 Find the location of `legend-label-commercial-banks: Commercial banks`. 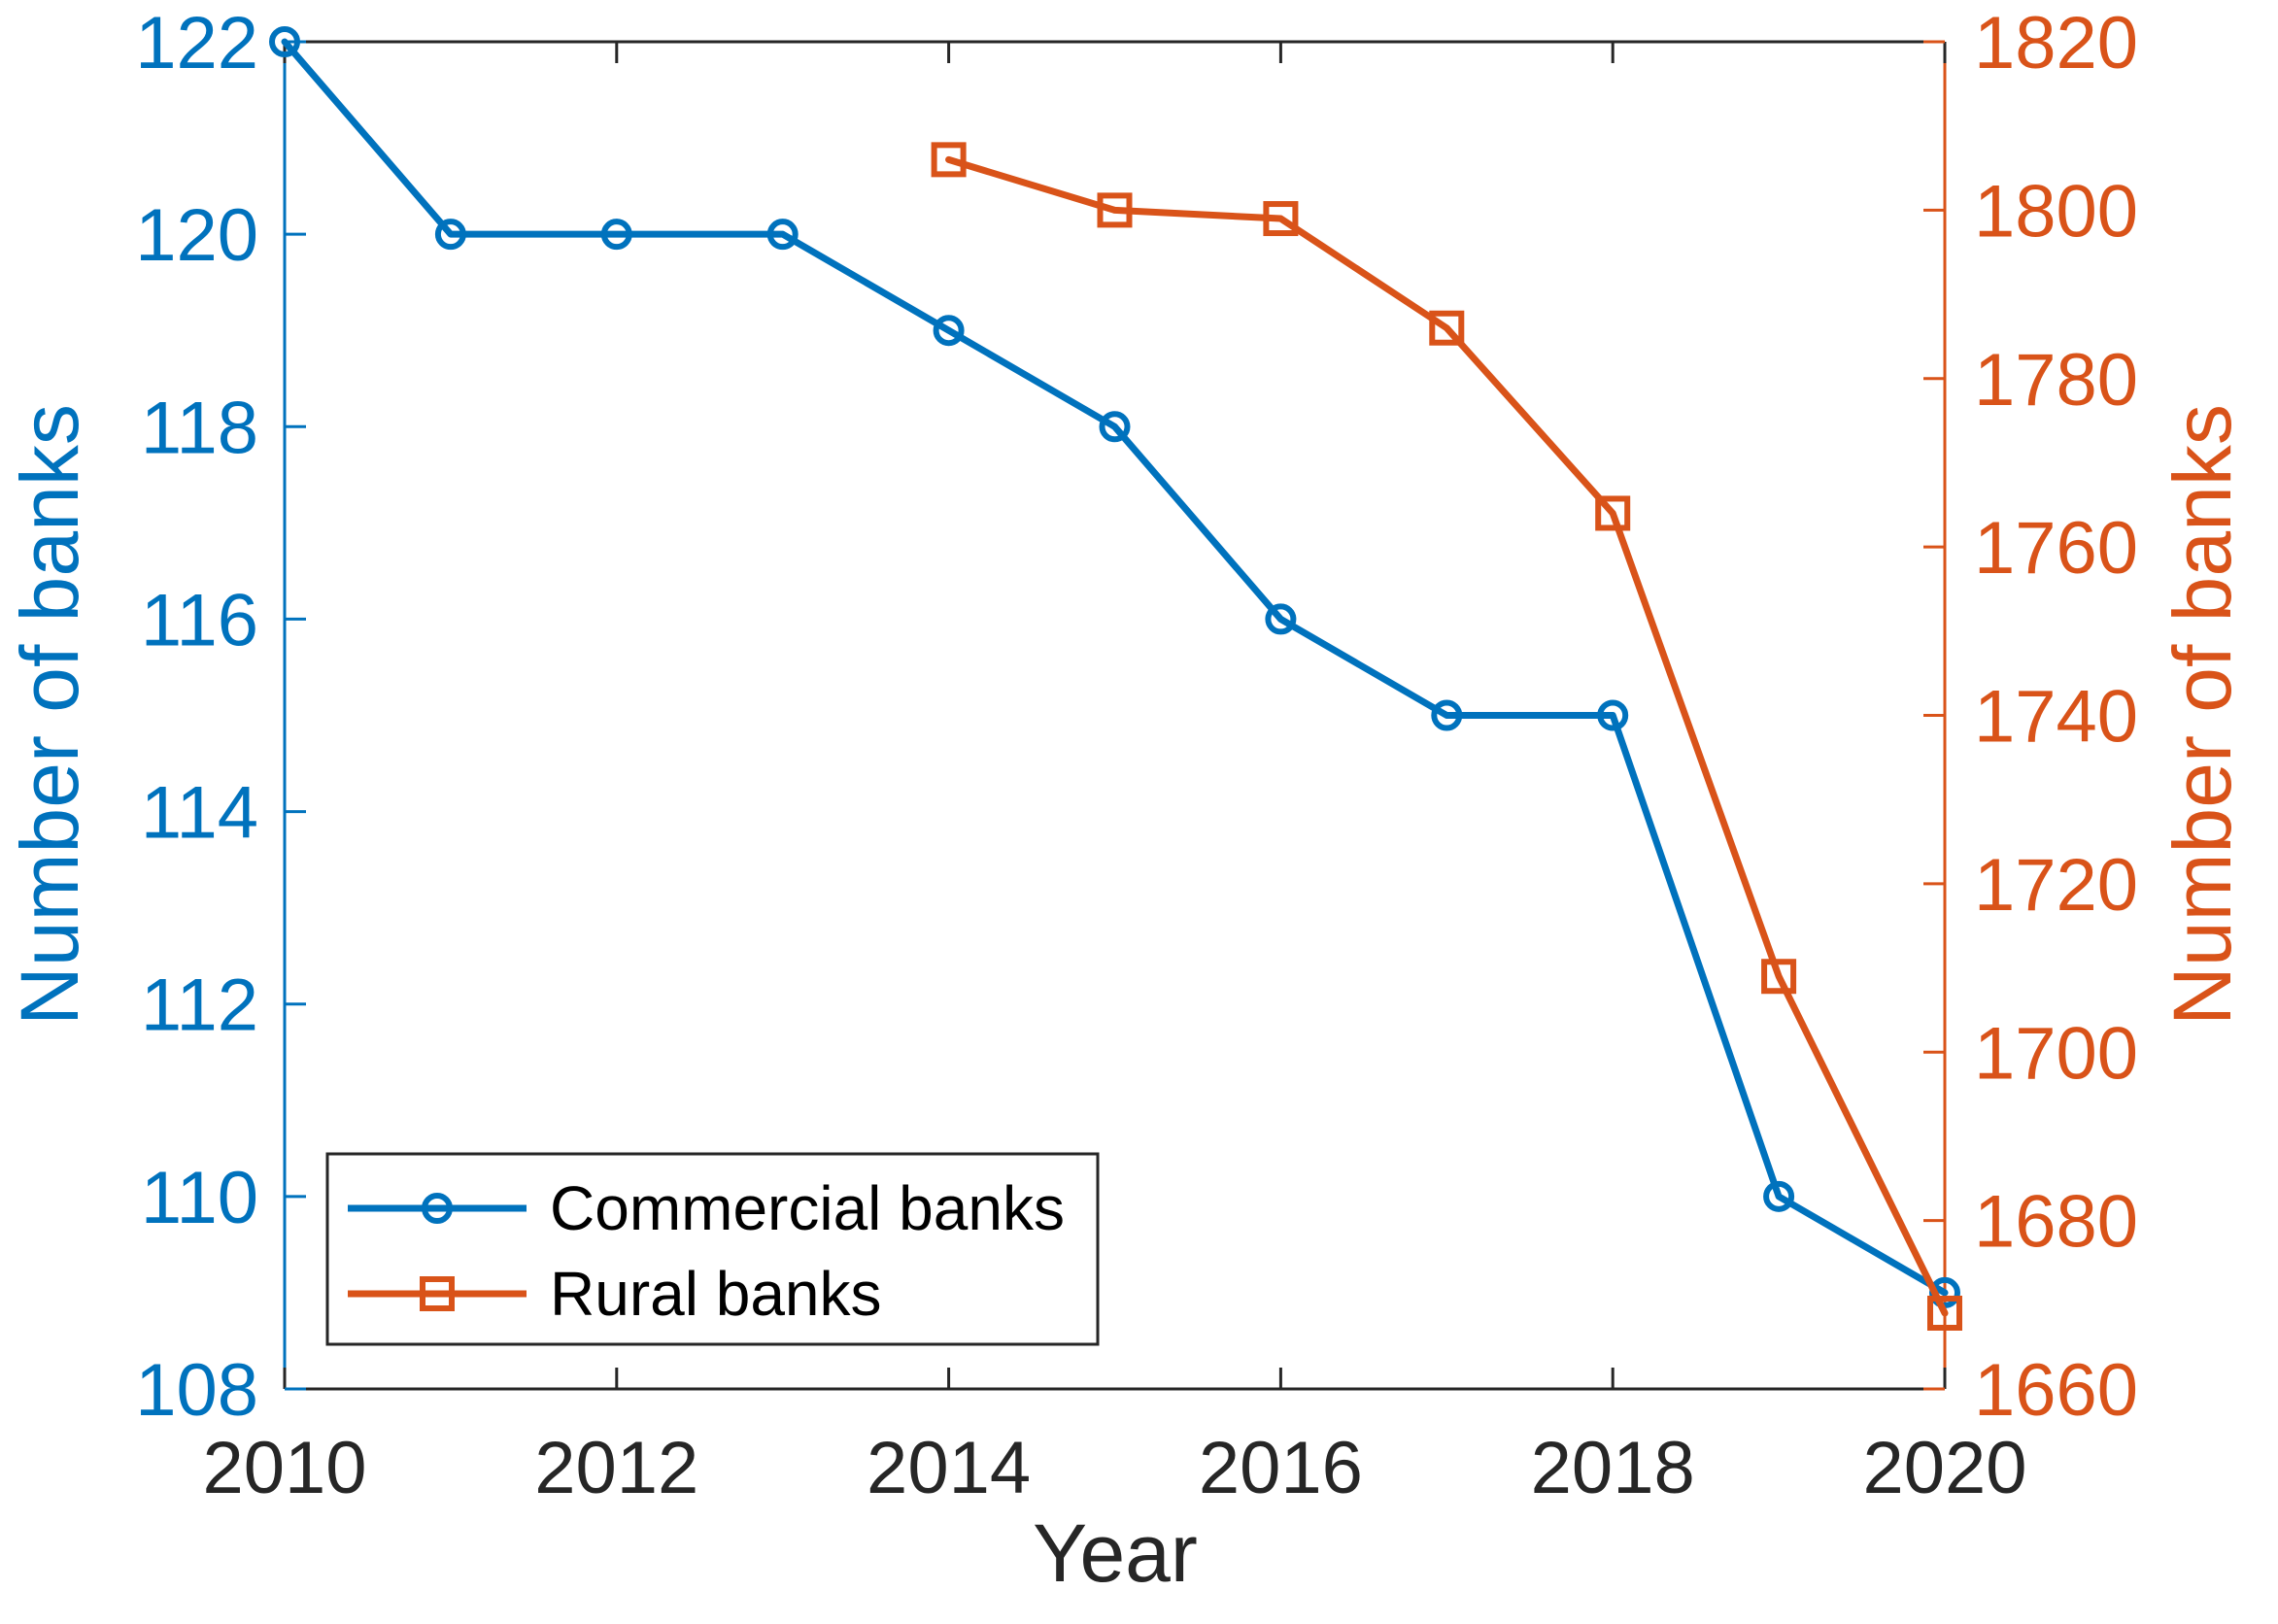

legend-label-commercial-banks: Commercial banks is located at coordinates (807, 1208).